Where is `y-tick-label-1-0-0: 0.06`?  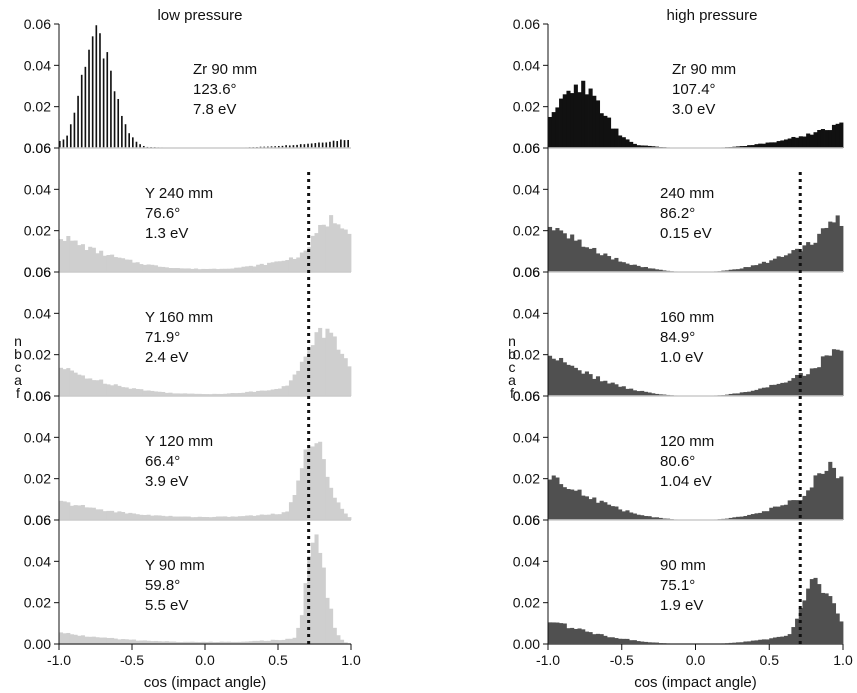 y-tick-label-1-0-0: 0.06 is located at coordinates (526, 24).